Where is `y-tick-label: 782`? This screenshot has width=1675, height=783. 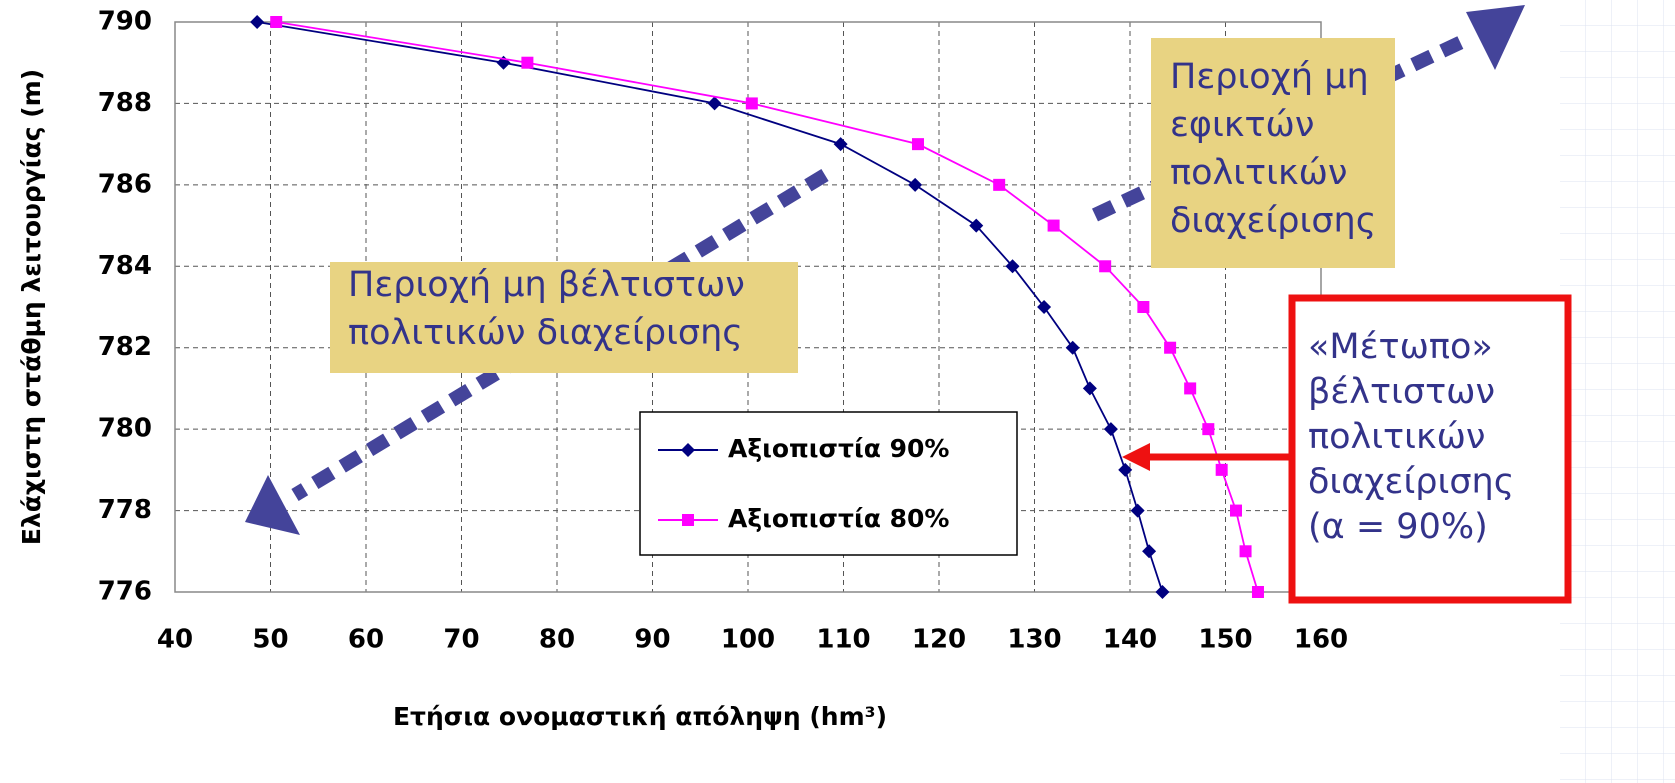
y-tick-label: 782 is located at coordinates (125, 347).